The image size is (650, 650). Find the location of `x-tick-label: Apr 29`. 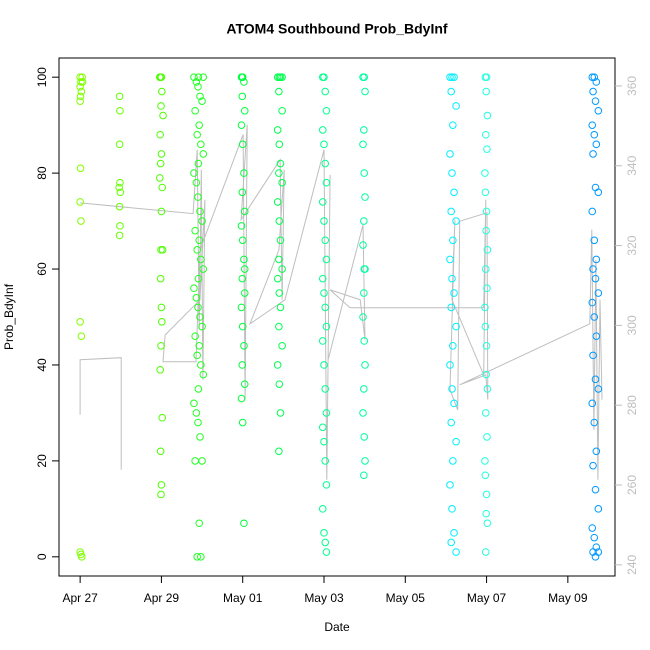

x-tick-label: Apr 29 is located at coordinates (162, 598).